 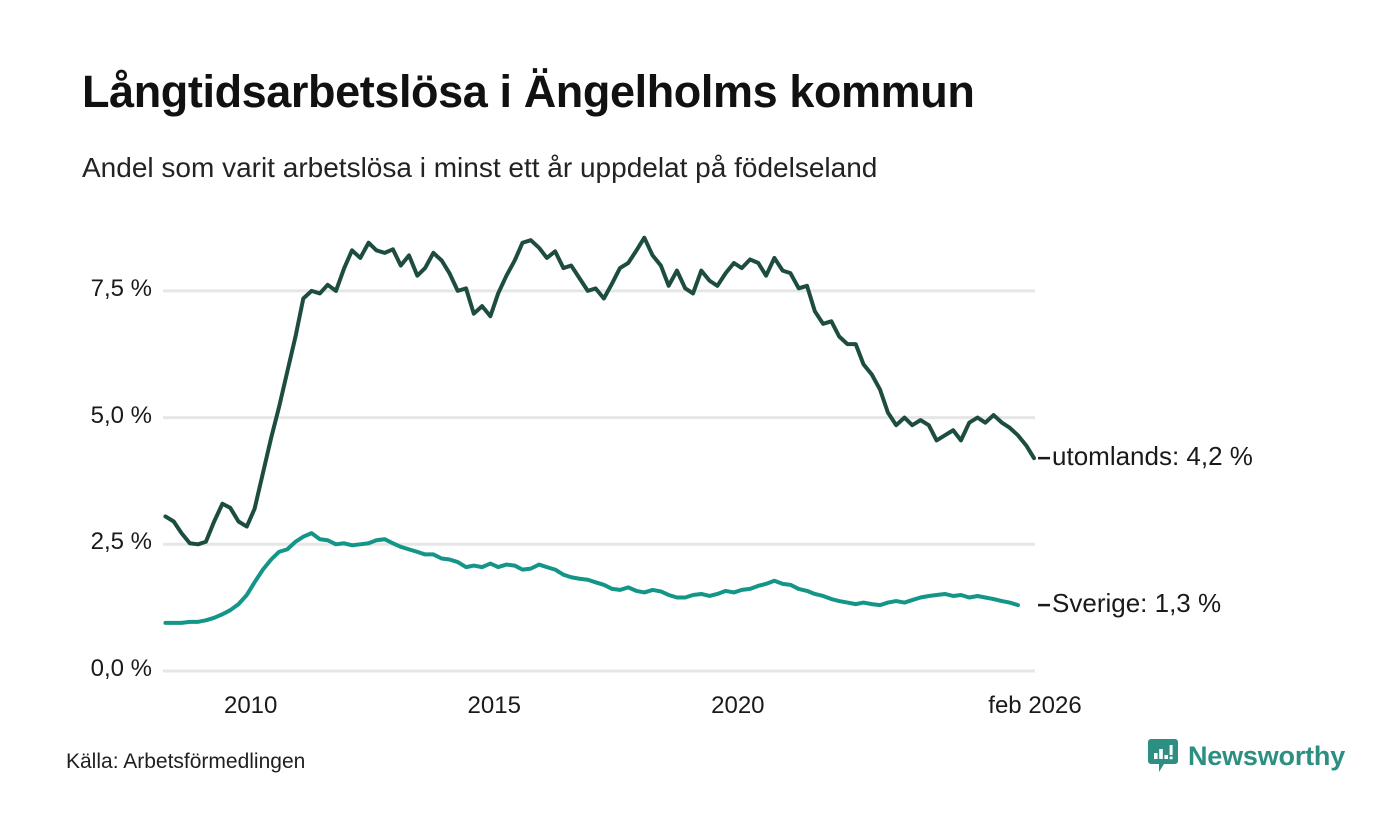 I want to click on x-tick-label-2: 2020, so click(x=738, y=705).